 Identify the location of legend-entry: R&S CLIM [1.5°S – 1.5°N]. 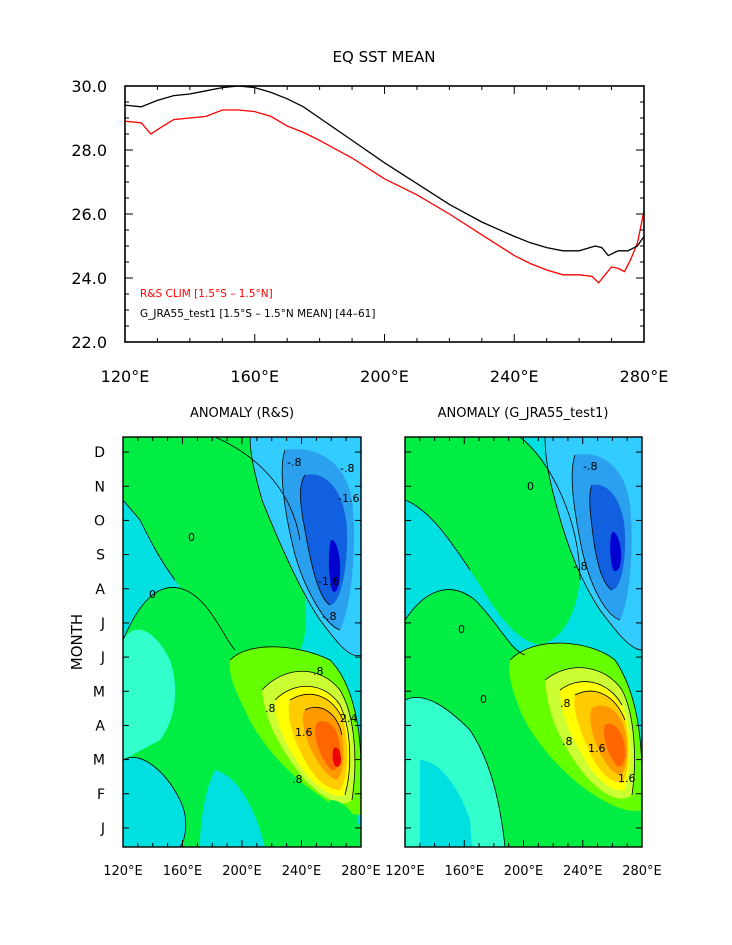
(206, 294).